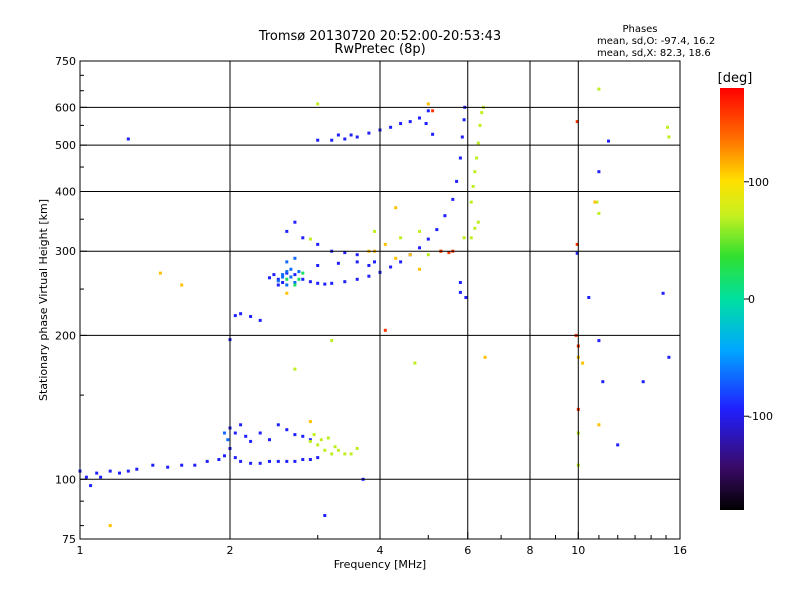 The width and height of the screenshot is (800, 600). What do you see at coordinates (380, 550) in the screenshot?
I see `x-tick-label: 4` at bounding box center [380, 550].